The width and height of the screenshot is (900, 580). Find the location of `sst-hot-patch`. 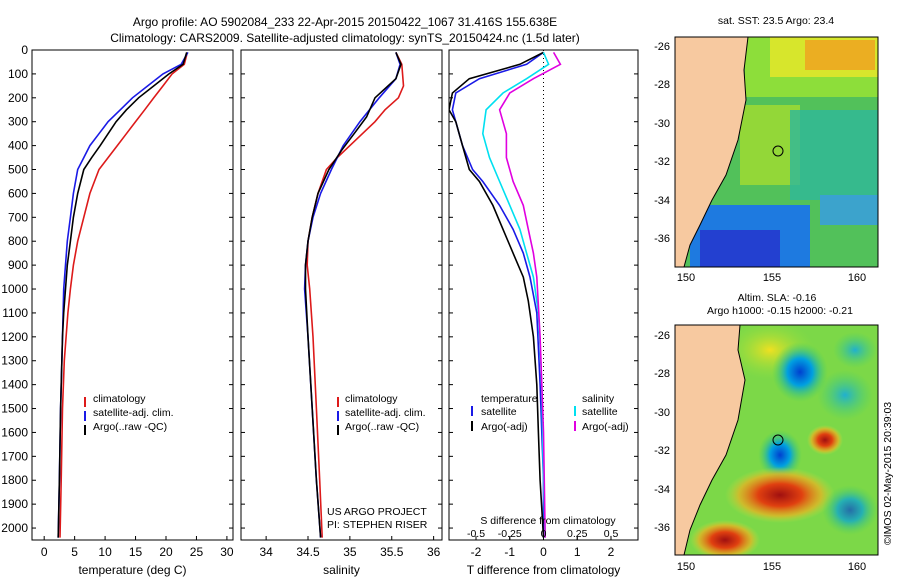

sst-hot-patch is located at coordinates (840, 55).